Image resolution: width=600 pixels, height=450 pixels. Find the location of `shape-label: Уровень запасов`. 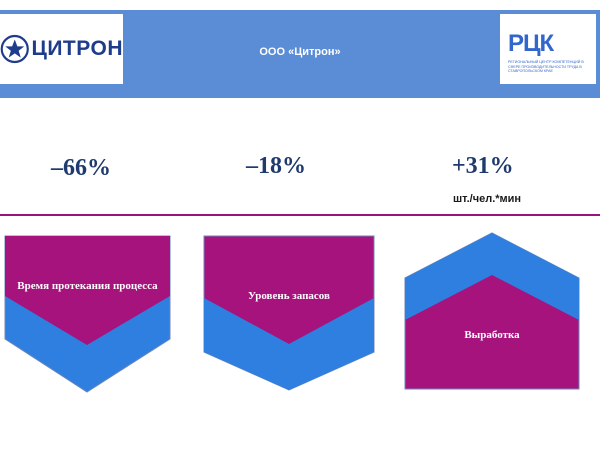

shape-label: Уровень запасов is located at coordinates (289, 296).